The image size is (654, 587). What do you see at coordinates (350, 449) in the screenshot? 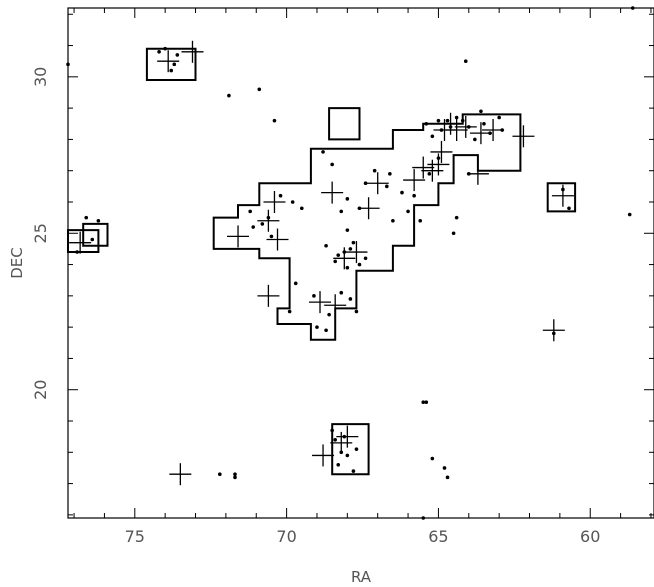
I see `box-bottom` at bounding box center [350, 449].